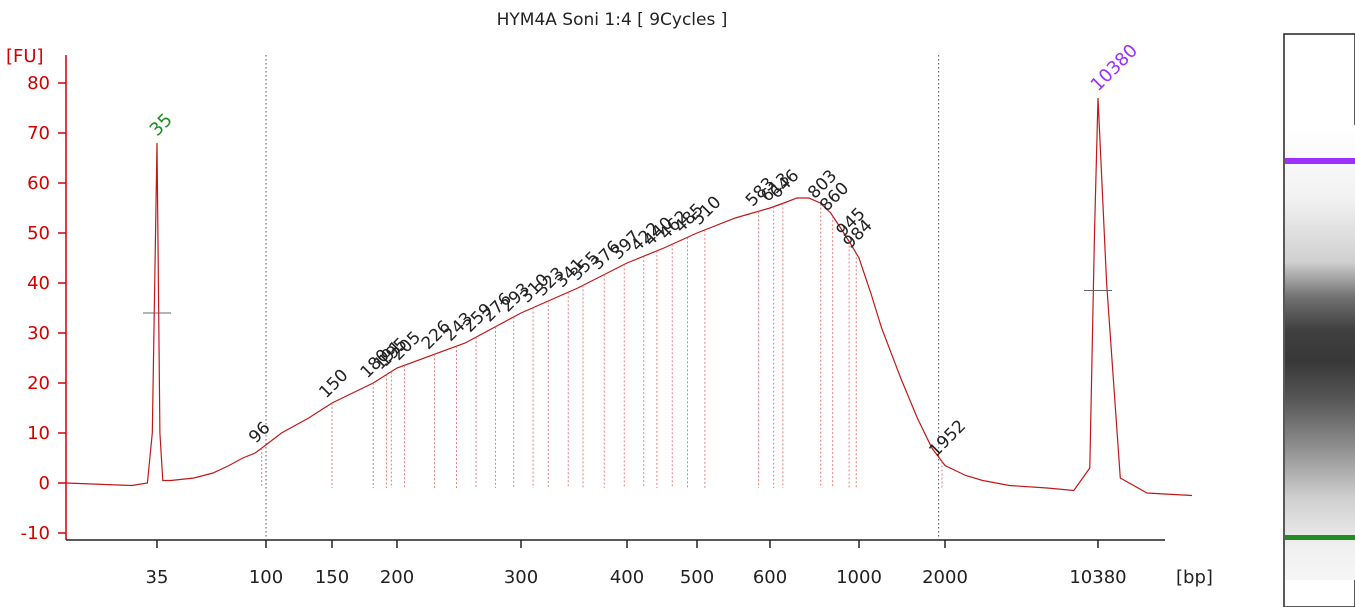  What do you see at coordinates (259, 432) in the screenshot?
I see `peak-label: 96` at bounding box center [259, 432].